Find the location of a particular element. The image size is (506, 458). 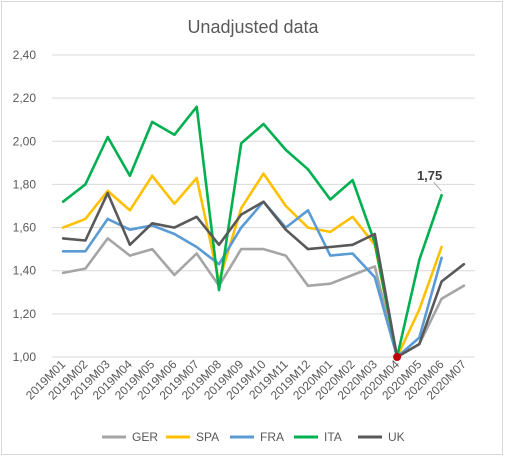

y-tick-label: 1,20 is located at coordinates (25, 314).